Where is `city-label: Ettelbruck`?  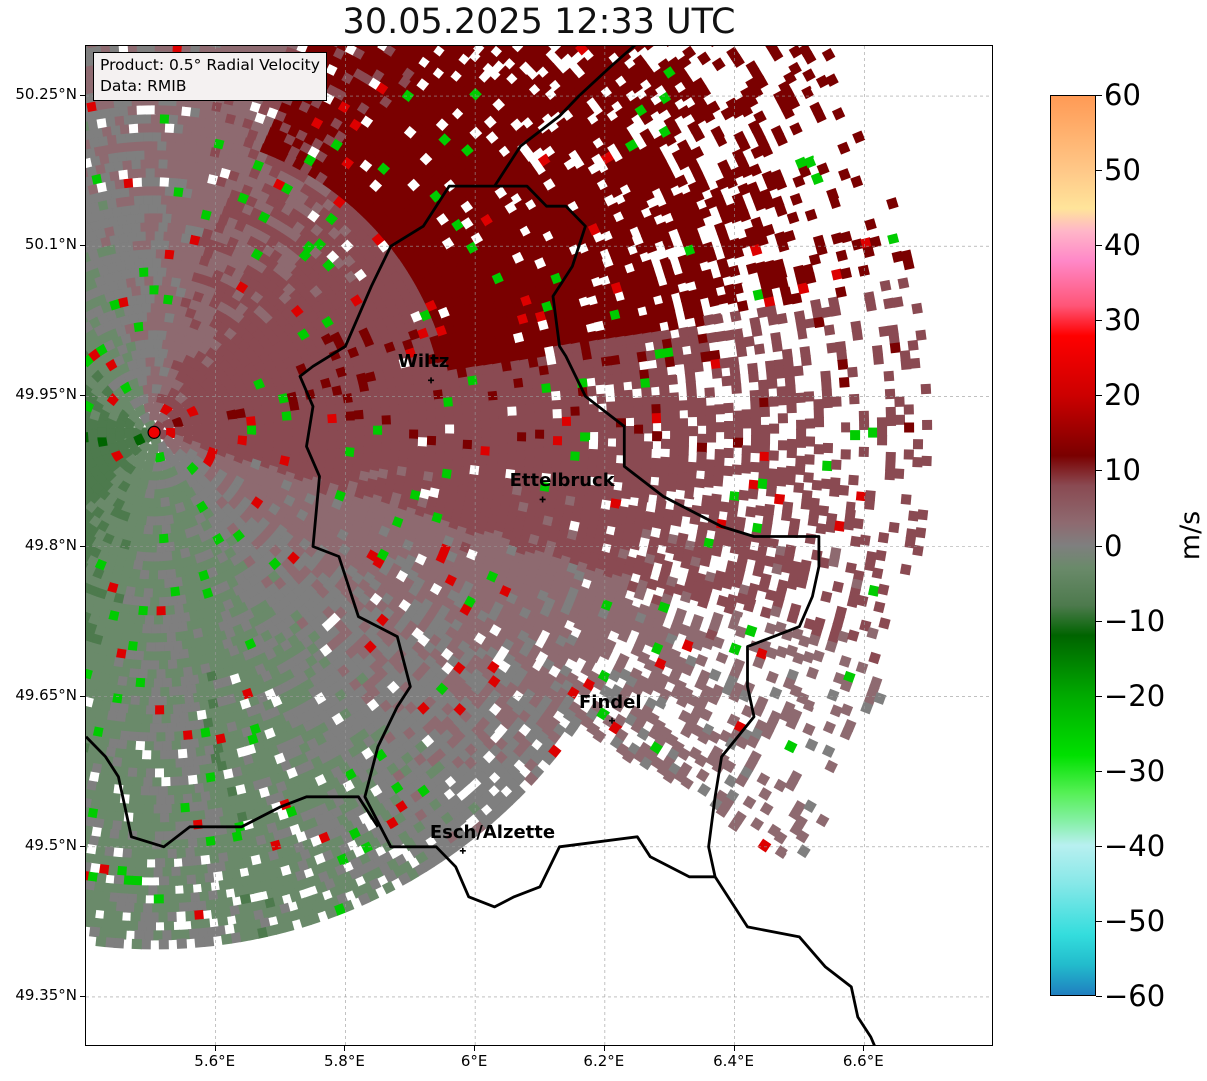
city-label: Ettelbruck is located at coordinates (562, 481).